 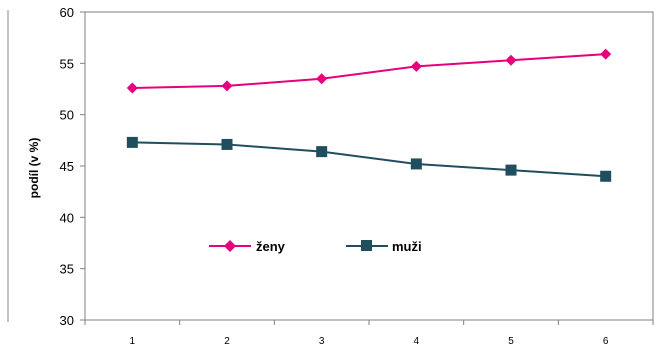 What do you see at coordinates (227, 341) in the screenshot?
I see `x-tick-label: 2` at bounding box center [227, 341].